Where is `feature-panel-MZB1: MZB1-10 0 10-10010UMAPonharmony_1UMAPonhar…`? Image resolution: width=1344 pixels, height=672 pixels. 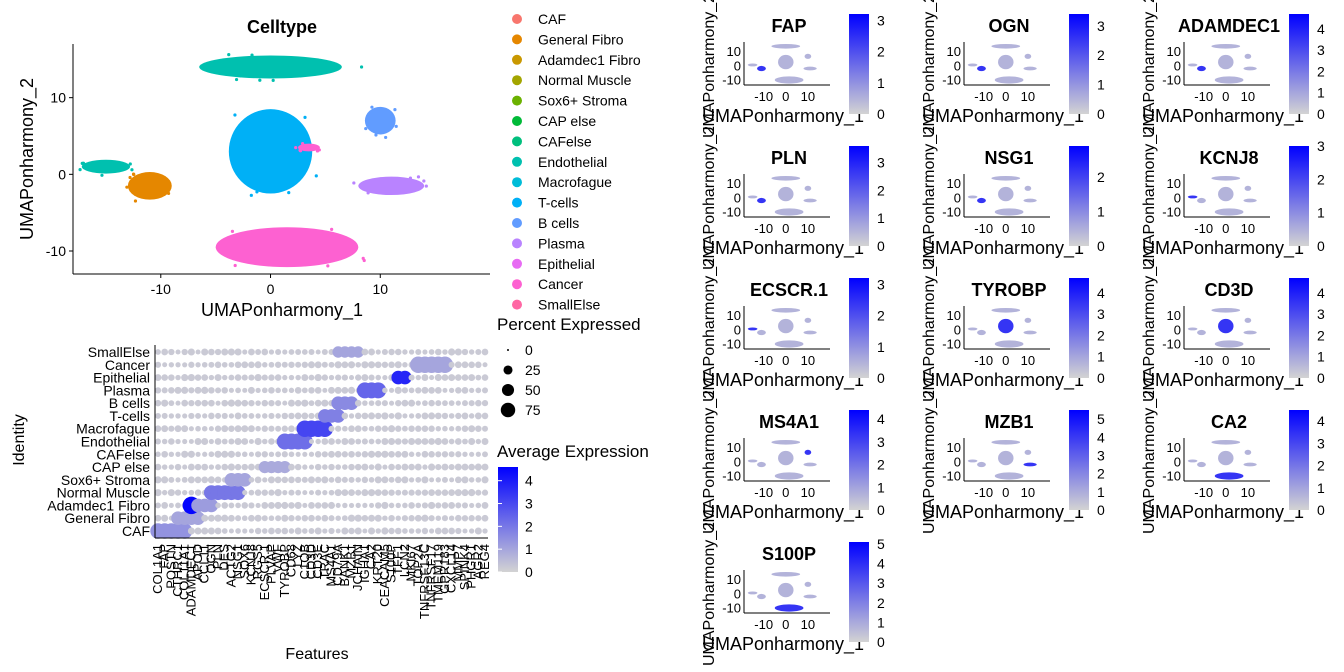 feature-panel-MZB1: MZB1-10 0 10-10010UMAPonharmony_1UMAPonhar… is located at coordinates (1013, 462).